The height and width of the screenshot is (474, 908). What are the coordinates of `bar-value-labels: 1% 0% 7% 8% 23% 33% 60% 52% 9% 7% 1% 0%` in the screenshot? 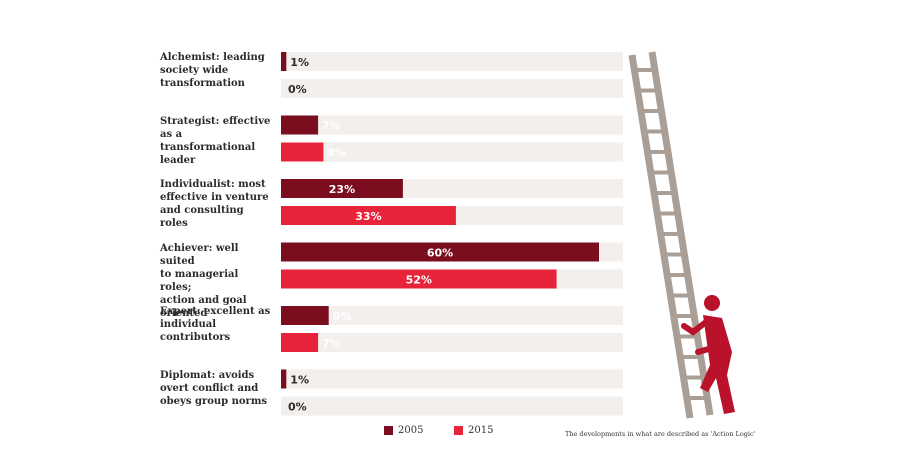 It's located at (370, 235).